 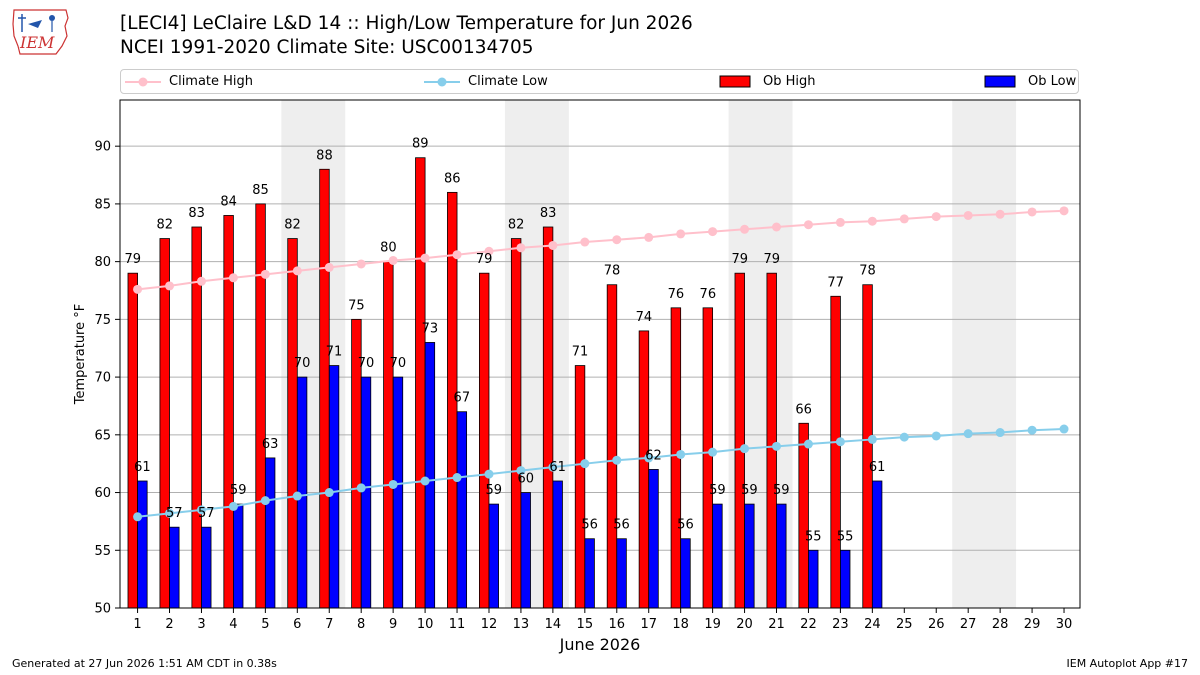 I want to click on ob-high-label: 78, so click(x=867, y=271).